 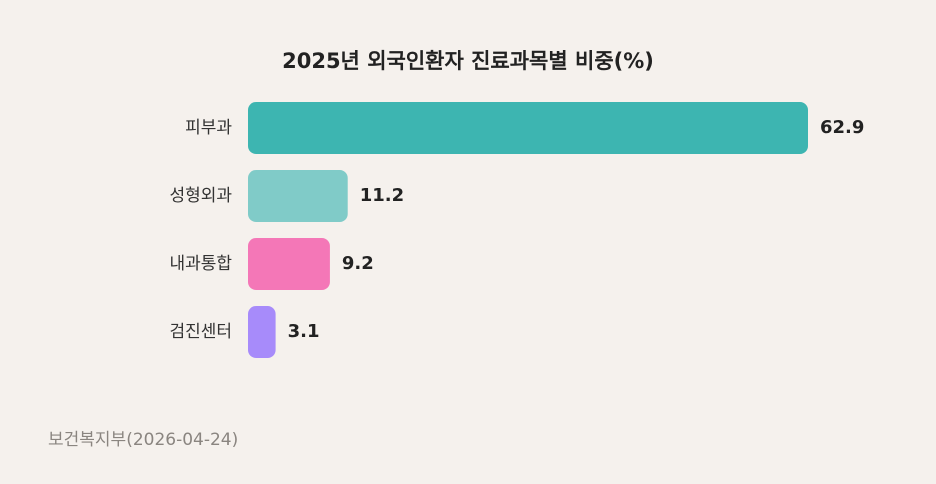 What do you see at coordinates (208, 128) in the screenshot?
I see `category-label: 피부과` at bounding box center [208, 128].